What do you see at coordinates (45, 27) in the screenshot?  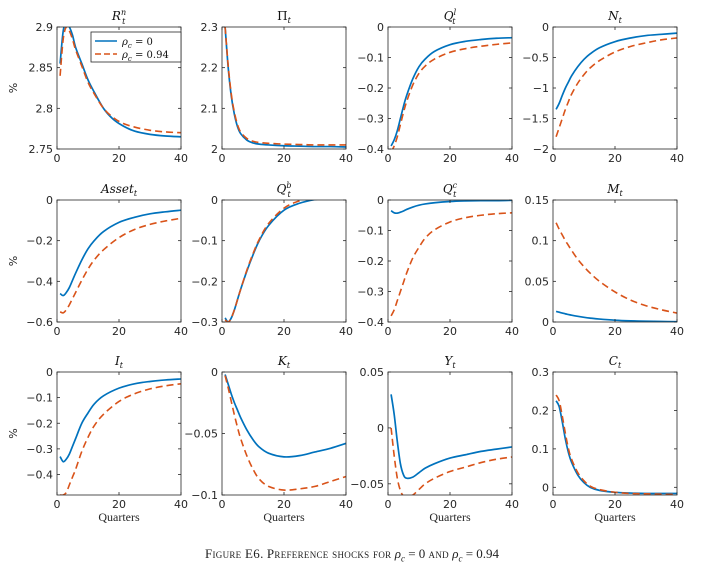 I see `y-tick-label: 2.9` at bounding box center [45, 27].